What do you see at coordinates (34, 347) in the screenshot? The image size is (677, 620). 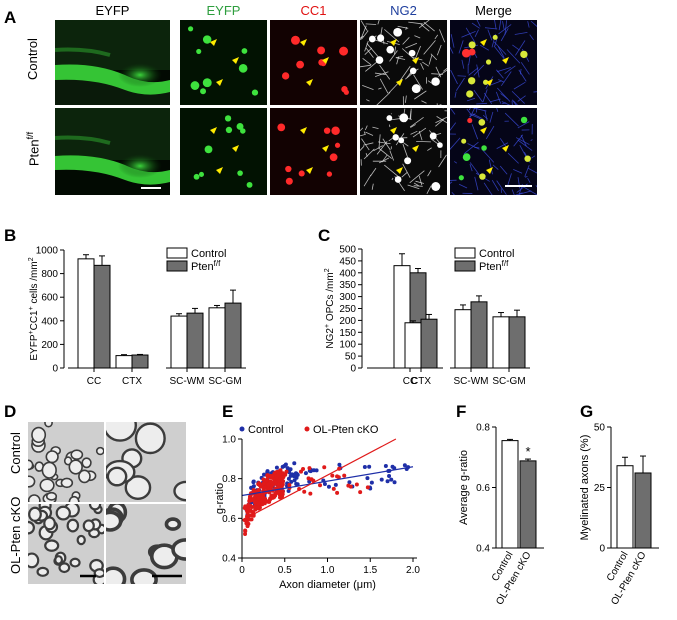 I see `ylabel-part: EYFP` at bounding box center [34, 347].